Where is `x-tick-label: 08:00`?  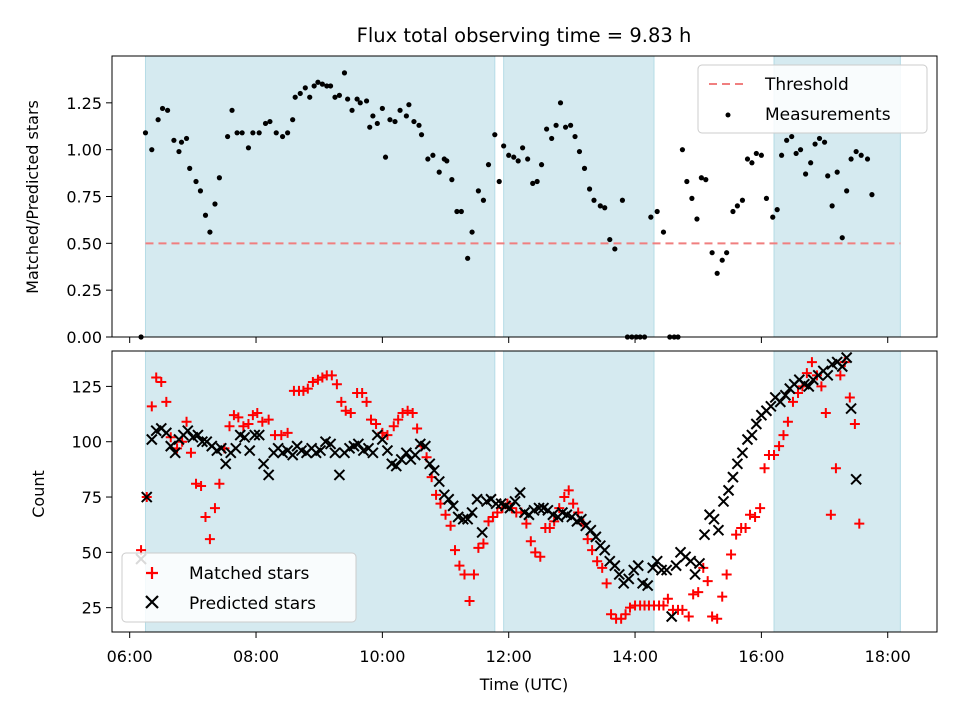
x-tick-label: 08:00 is located at coordinates (256, 656).